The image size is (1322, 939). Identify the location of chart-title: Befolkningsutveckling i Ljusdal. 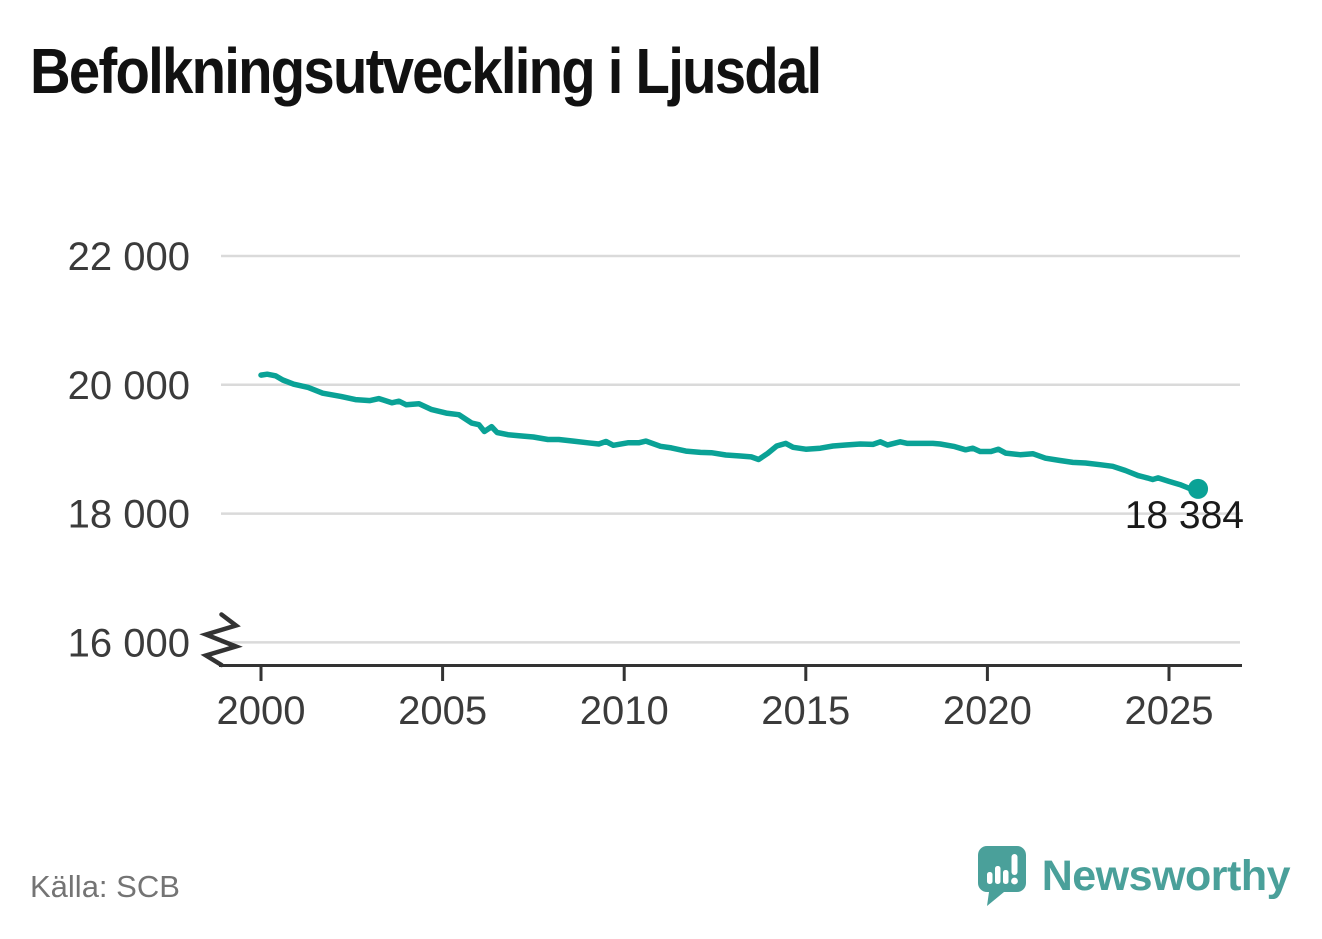
(426, 71).